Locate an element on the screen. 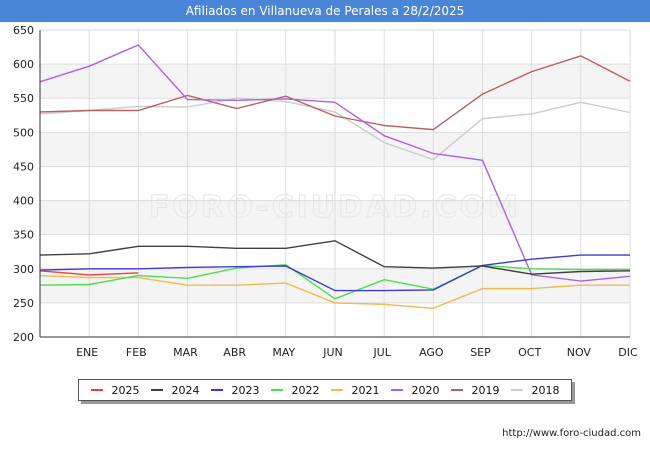 Image resolution: width=650 pixels, height=450 pixels. legend-item-2022: 2022 is located at coordinates (295, 390).